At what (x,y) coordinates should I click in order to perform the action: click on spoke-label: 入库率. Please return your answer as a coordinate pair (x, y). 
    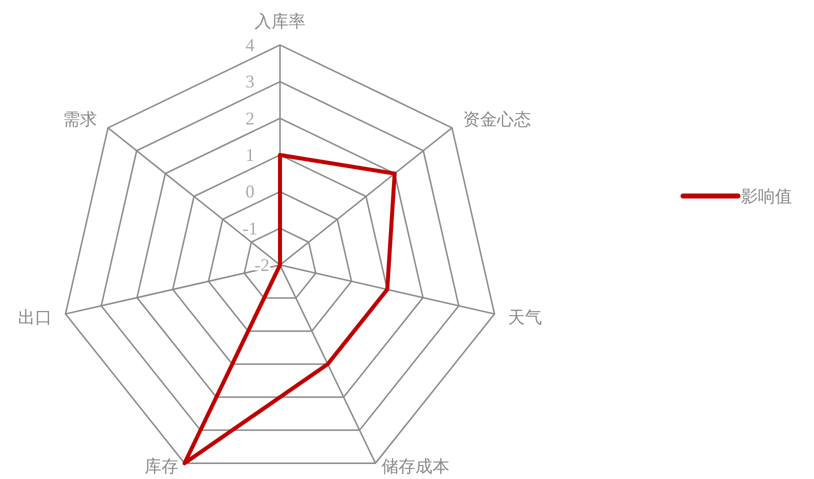
    Looking at the image, I should click on (280, 21).